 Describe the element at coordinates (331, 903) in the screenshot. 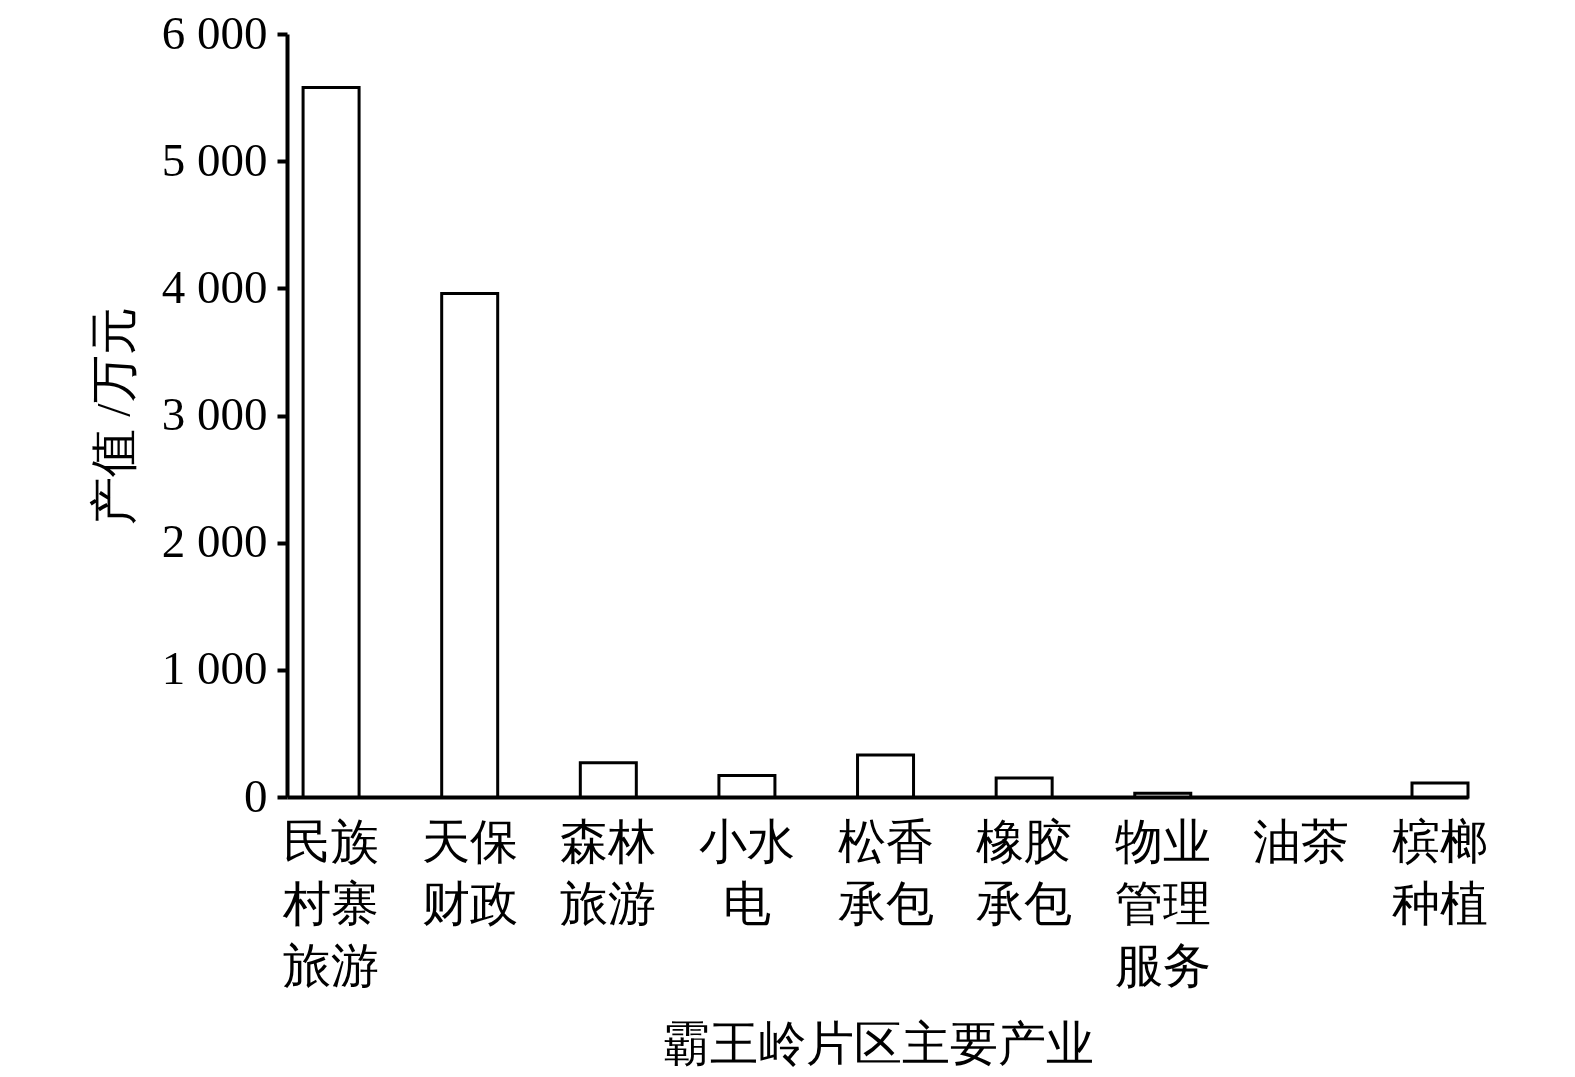

I see `x-tick-label: 民族村寨旅游` at that location.